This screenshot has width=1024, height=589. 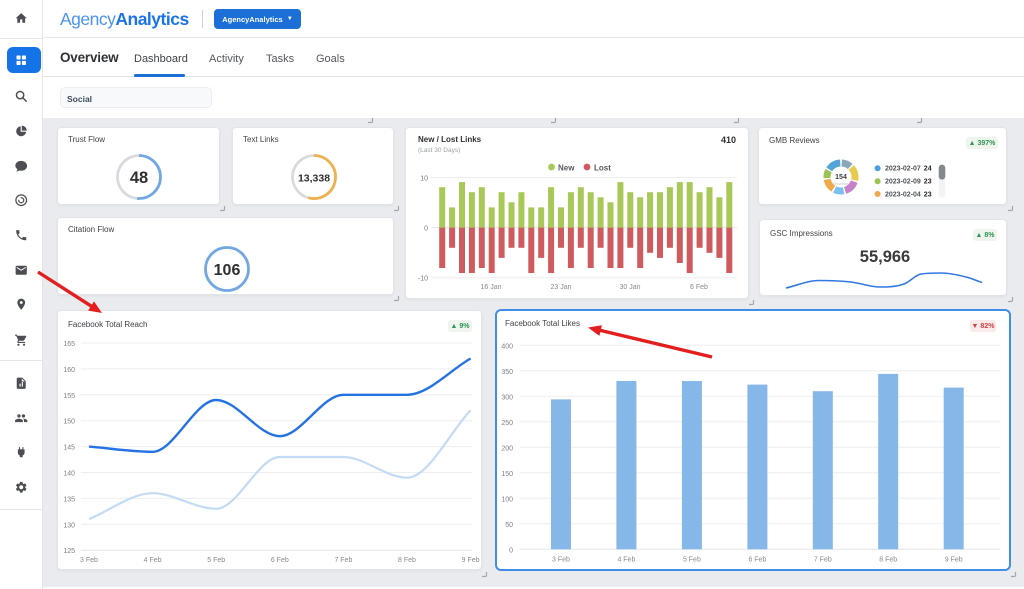 I want to click on svg-text: 155, so click(x=69, y=396).